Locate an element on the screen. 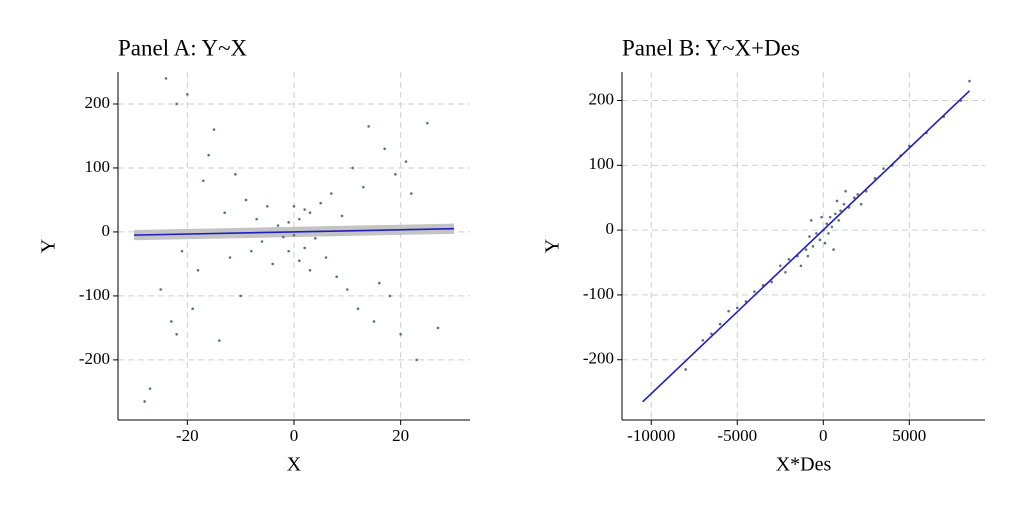 The image size is (1024, 512). x-axis-label: X*Des is located at coordinates (804, 465).